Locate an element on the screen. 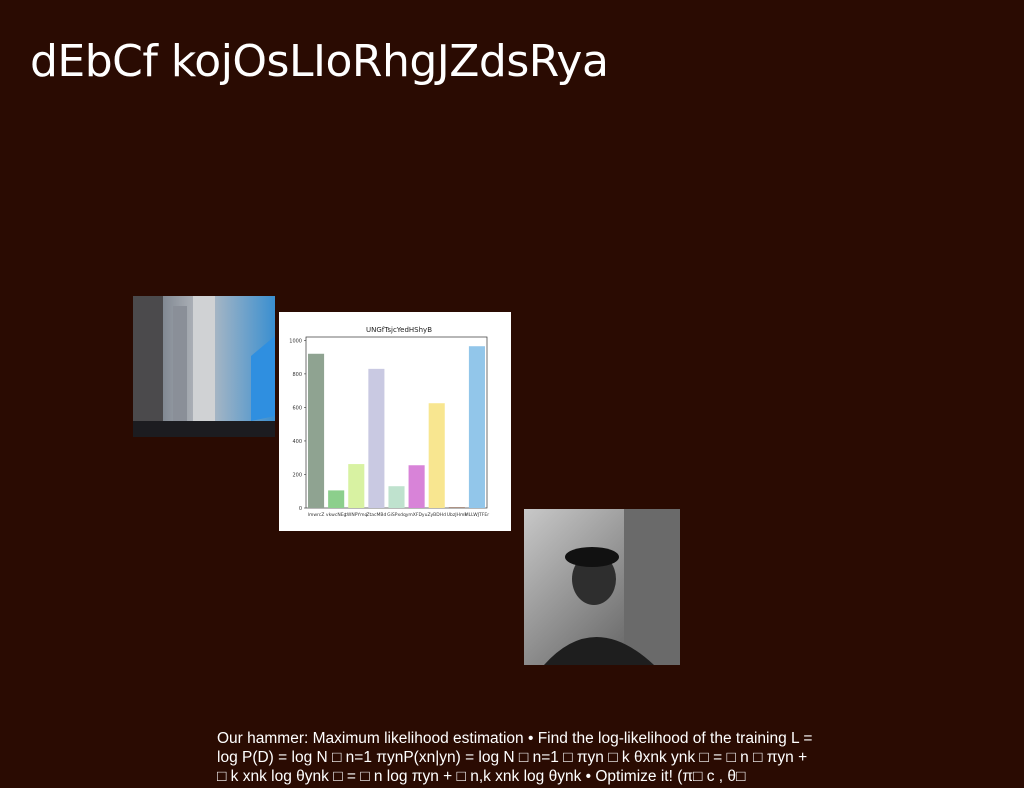  street-photo is located at coordinates (204, 366).